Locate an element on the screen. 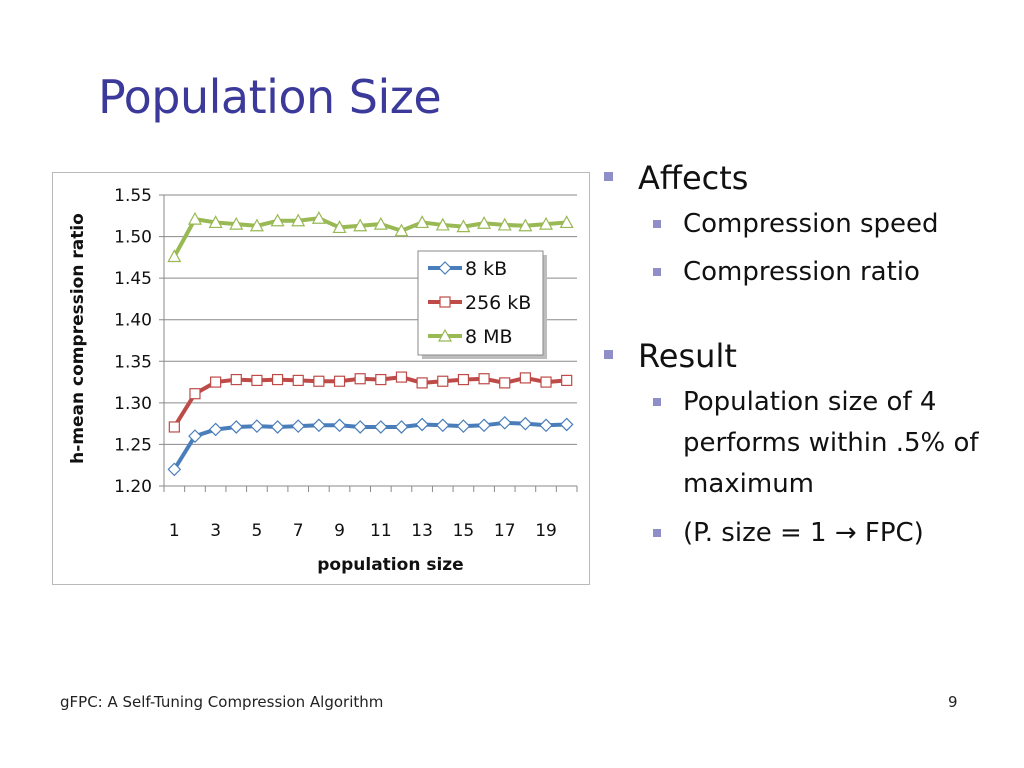 This screenshot has width=1024, height=768. bullet-text: (P. size = 1 → FPC) is located at coordinates (803, 533).